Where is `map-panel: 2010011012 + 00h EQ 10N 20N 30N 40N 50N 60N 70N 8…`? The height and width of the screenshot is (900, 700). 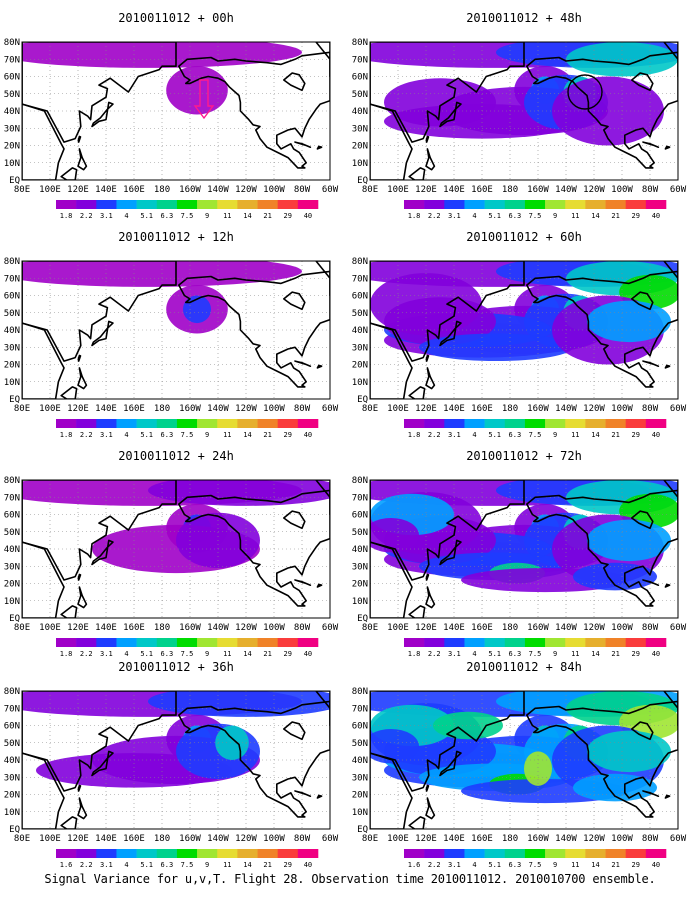
map-panel: 2010011012 + 00h EQ 10N 20N 30N 40N 50N 60N 70N 8… is located at coordinates (171, 115).